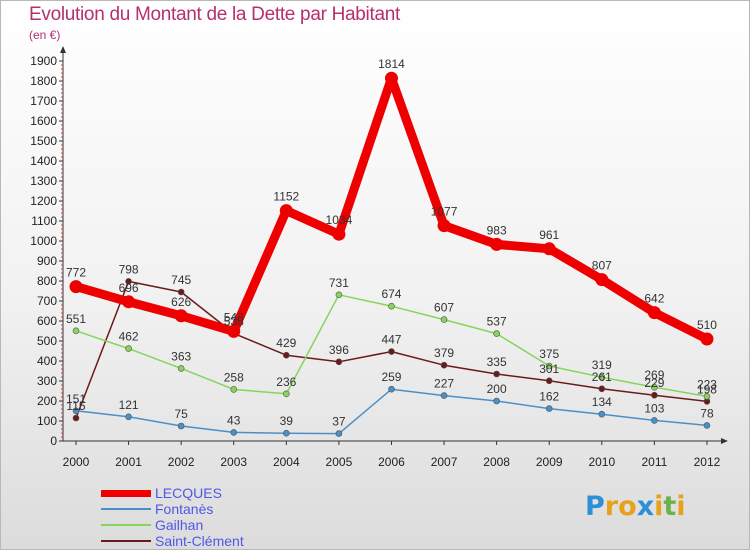 This screenshot has width=750, height=550. What do you see at coordinates (47, 381) in the screenshot?
I see `y-tick-label: 300` at bounding box center [47, 381].